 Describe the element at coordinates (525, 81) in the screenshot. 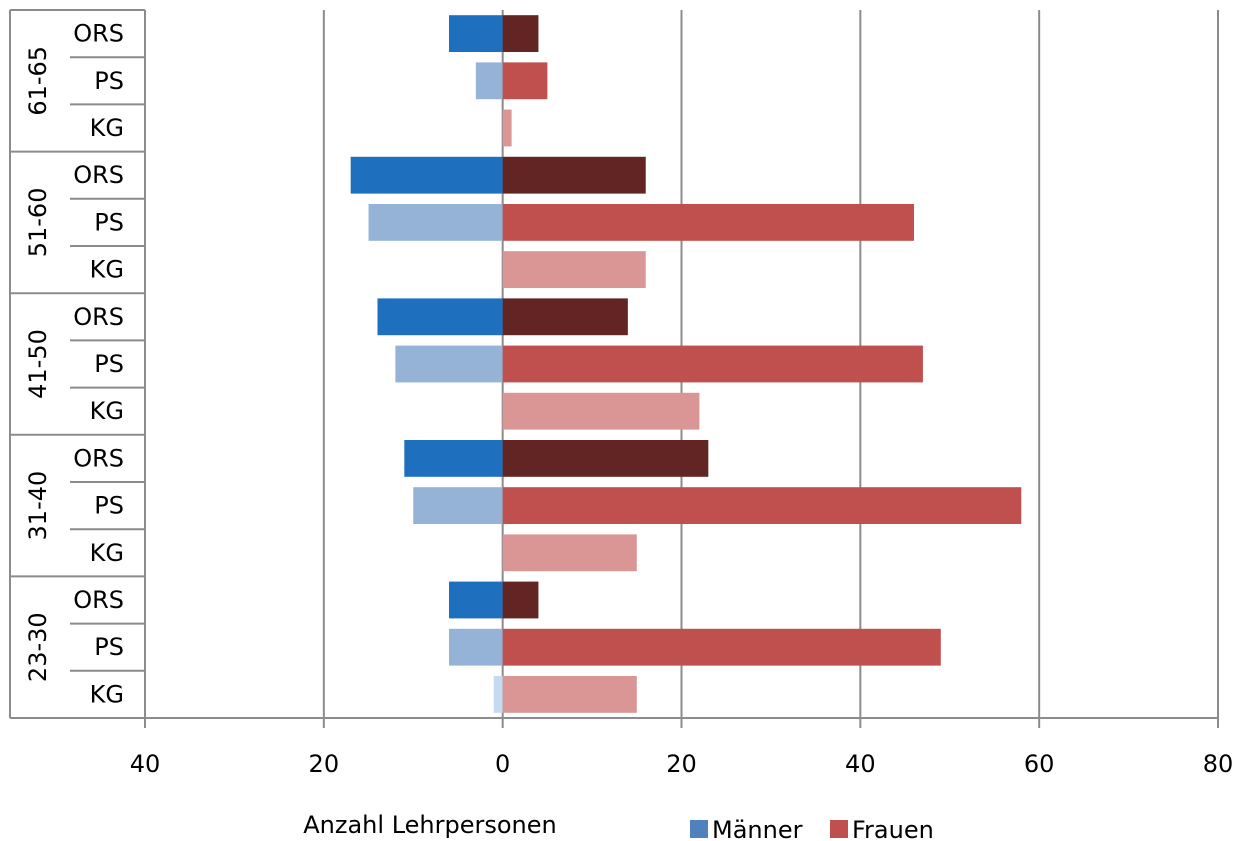

I see `bar-frauen-61-65-PS` at that location.